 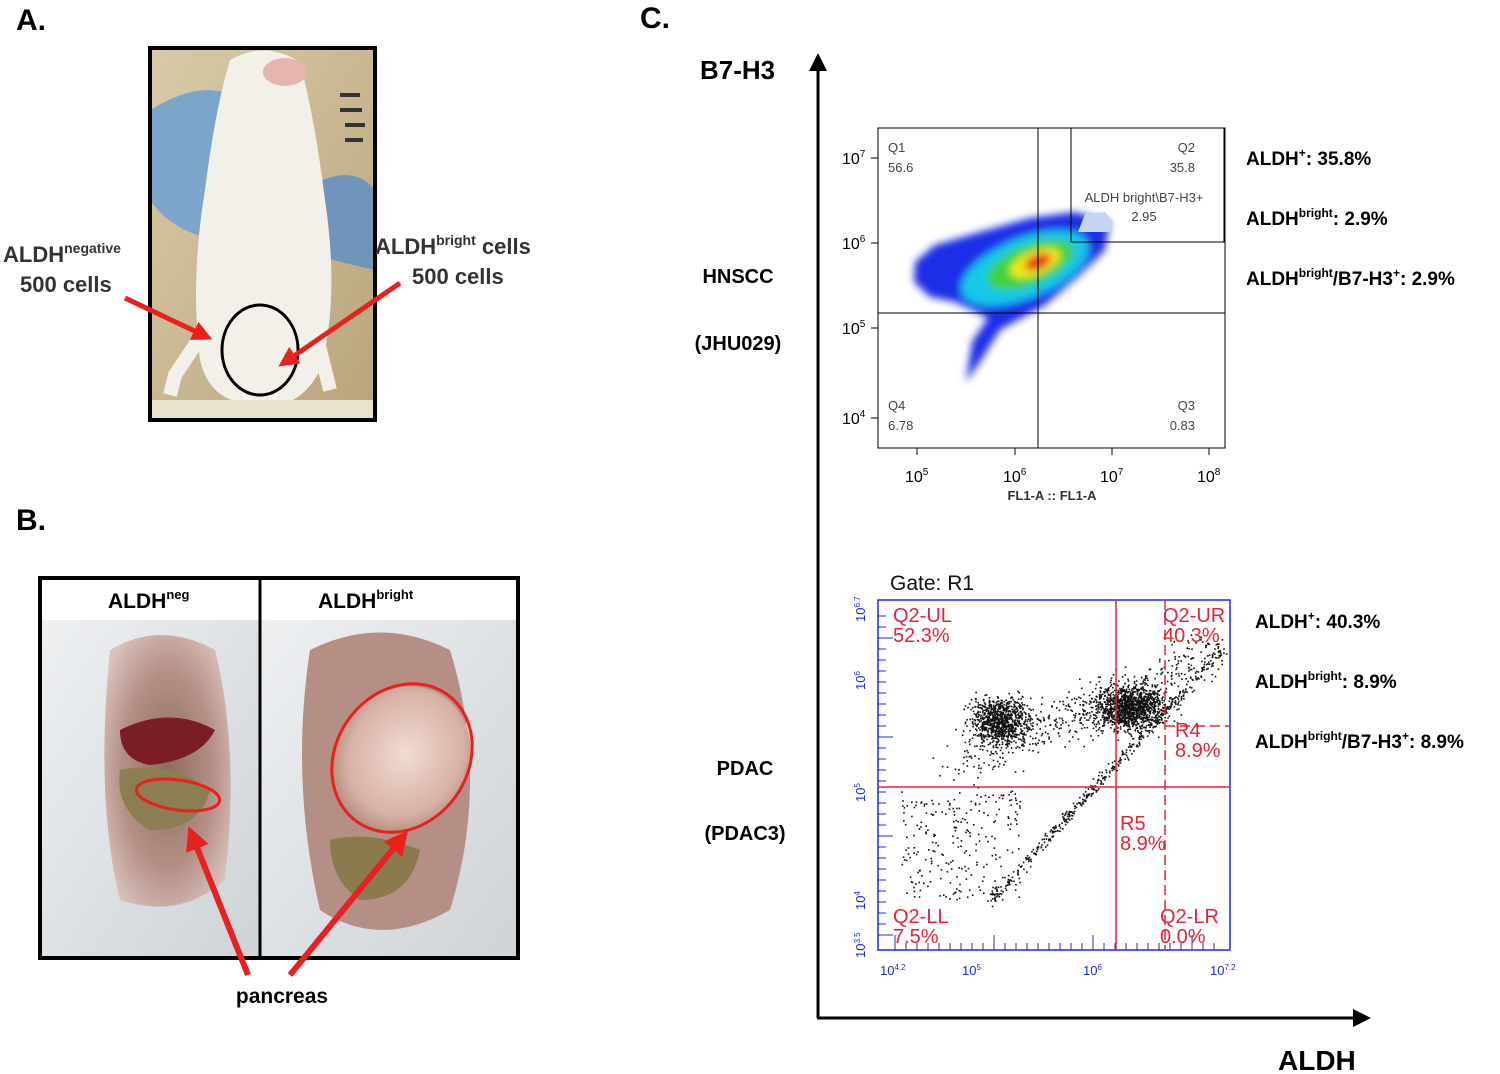 What do you see at coordinates (1372, 742) in the screenshot?
I see `label-part: /B7-H3` at bounding box center [1372, 742].